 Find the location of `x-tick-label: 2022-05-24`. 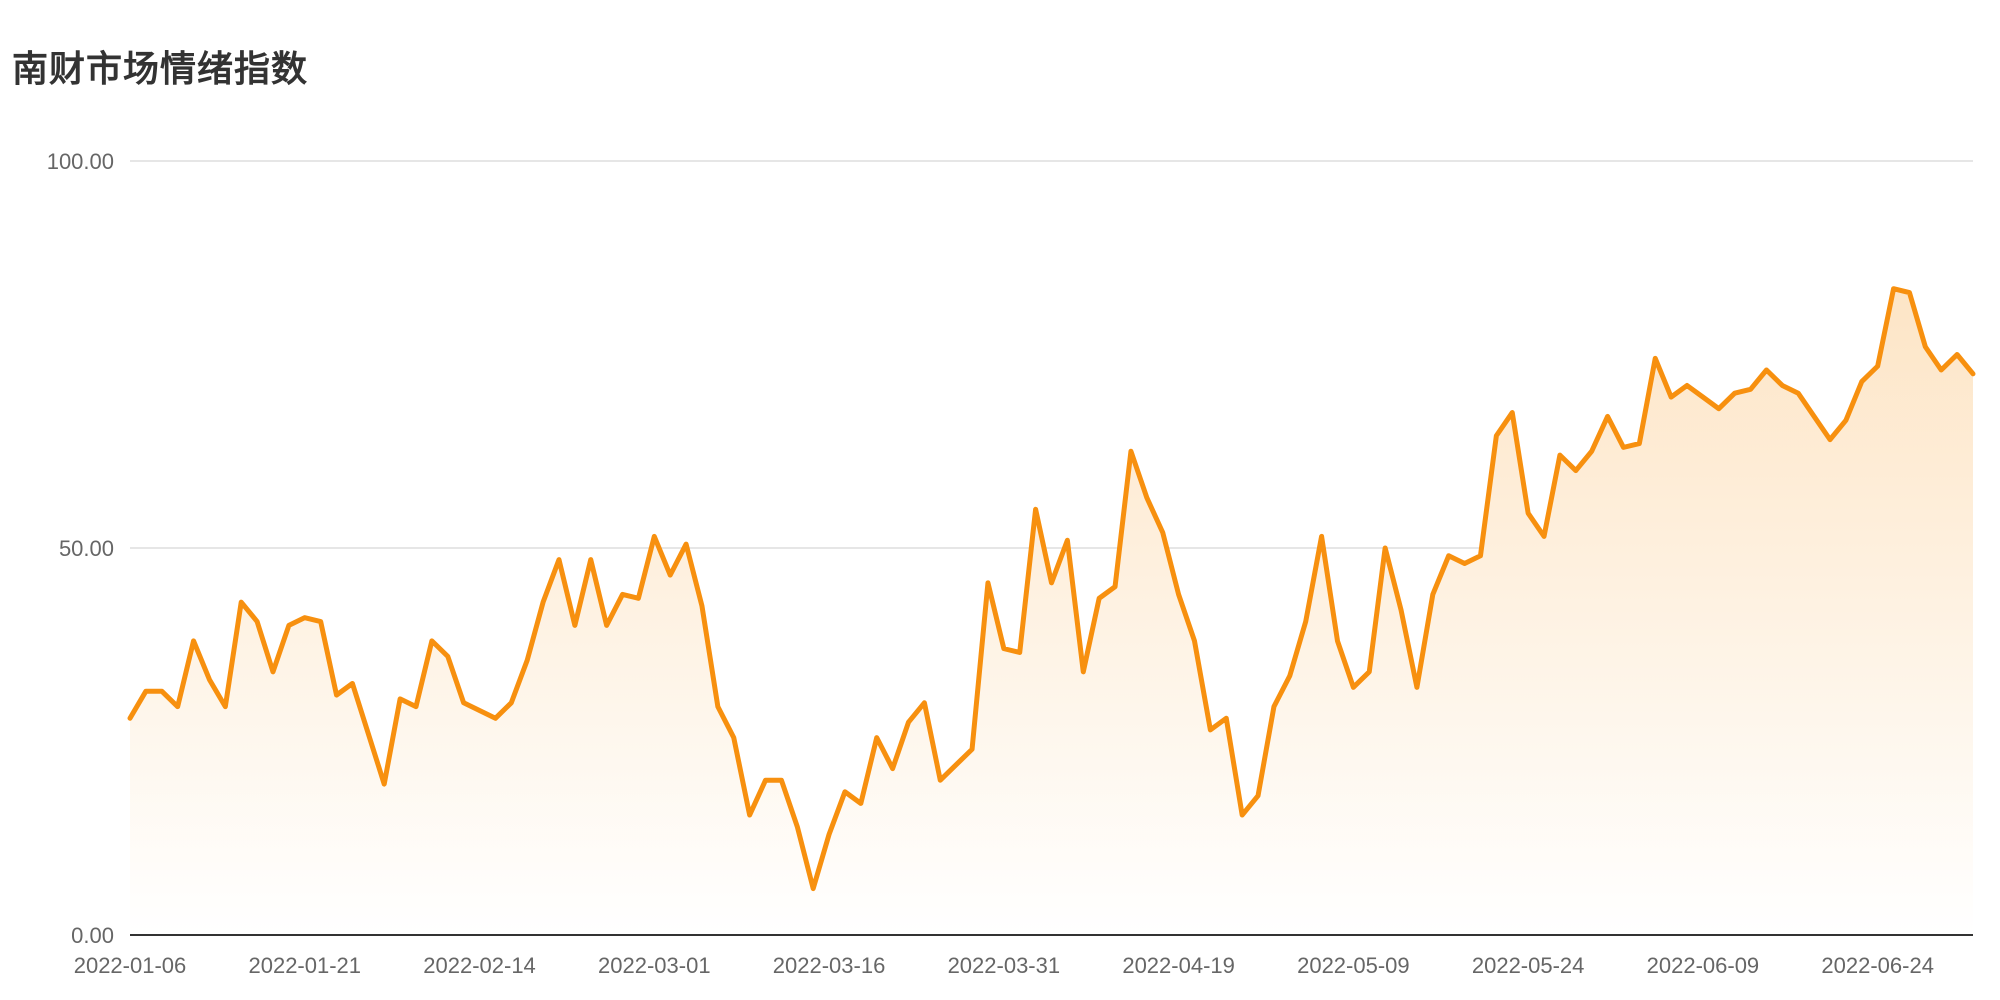

x-tick-label: 2022-05-24 is located at coordinates (1528, 965).